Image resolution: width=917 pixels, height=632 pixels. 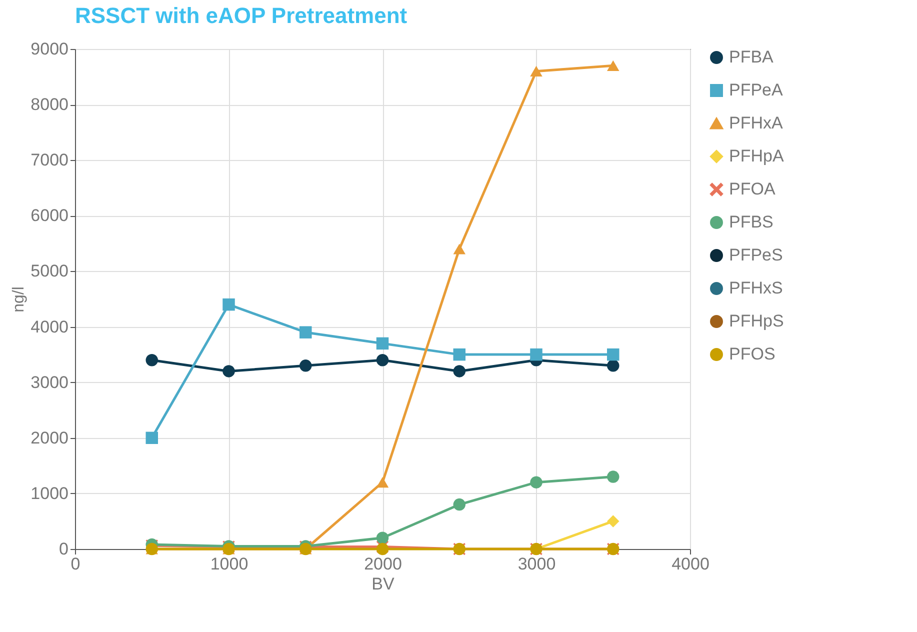 I want to click on y-tick-label: 5000, so click(x=49, y=271).